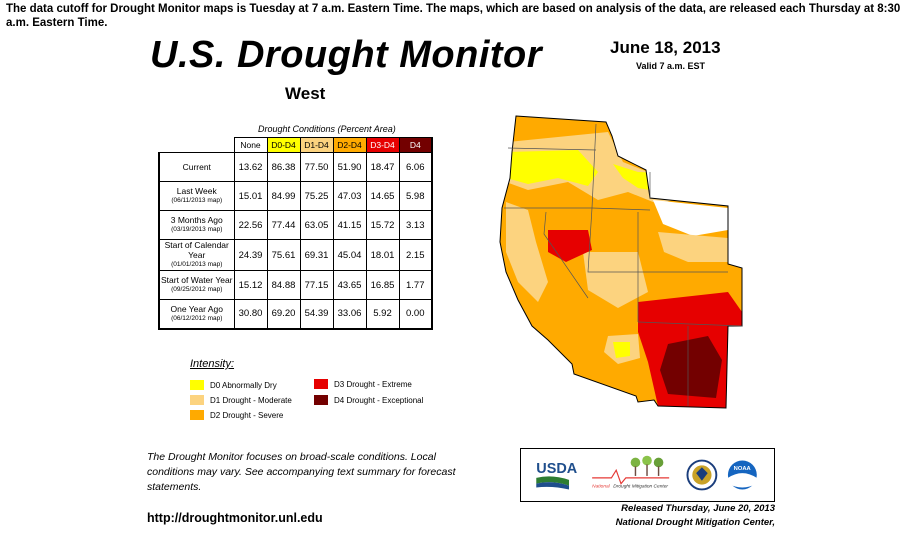  I want to click on table-cell: 3.13, so click(415, 225).